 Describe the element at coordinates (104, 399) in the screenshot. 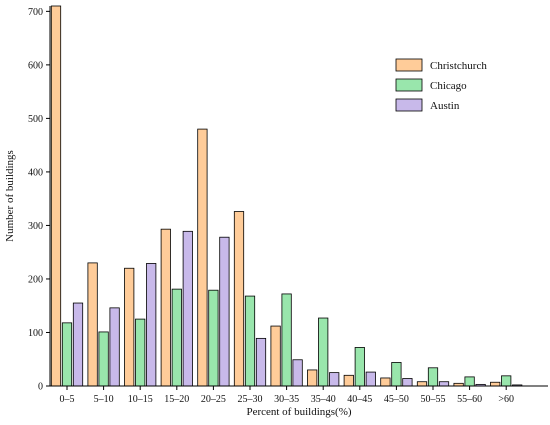

I see `x-tick-label: 5–10` at that location.